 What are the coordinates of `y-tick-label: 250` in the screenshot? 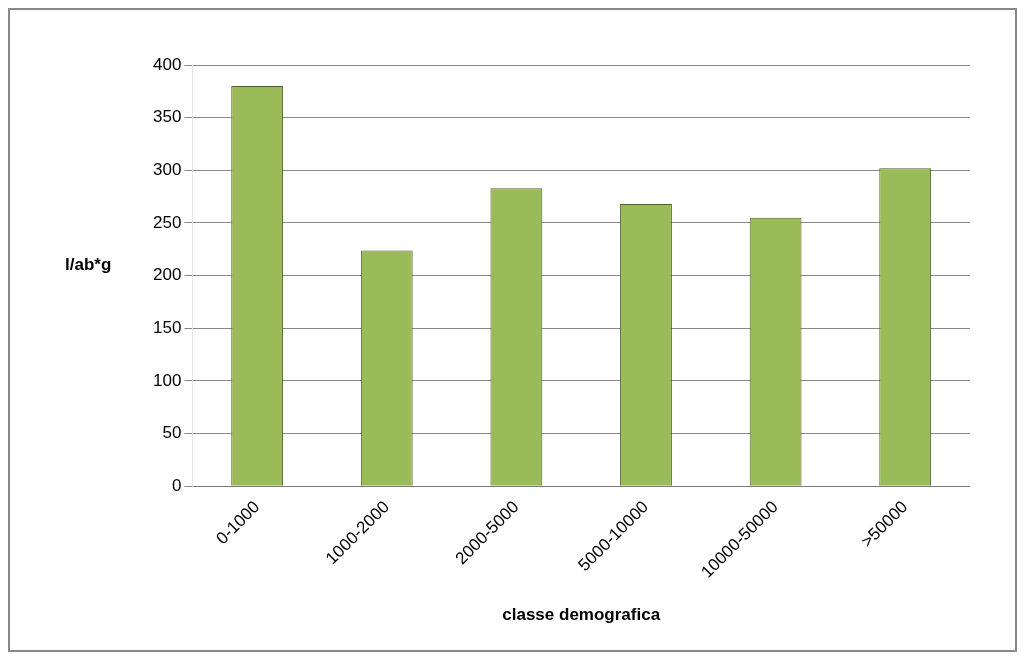 It's located at (167, 222).